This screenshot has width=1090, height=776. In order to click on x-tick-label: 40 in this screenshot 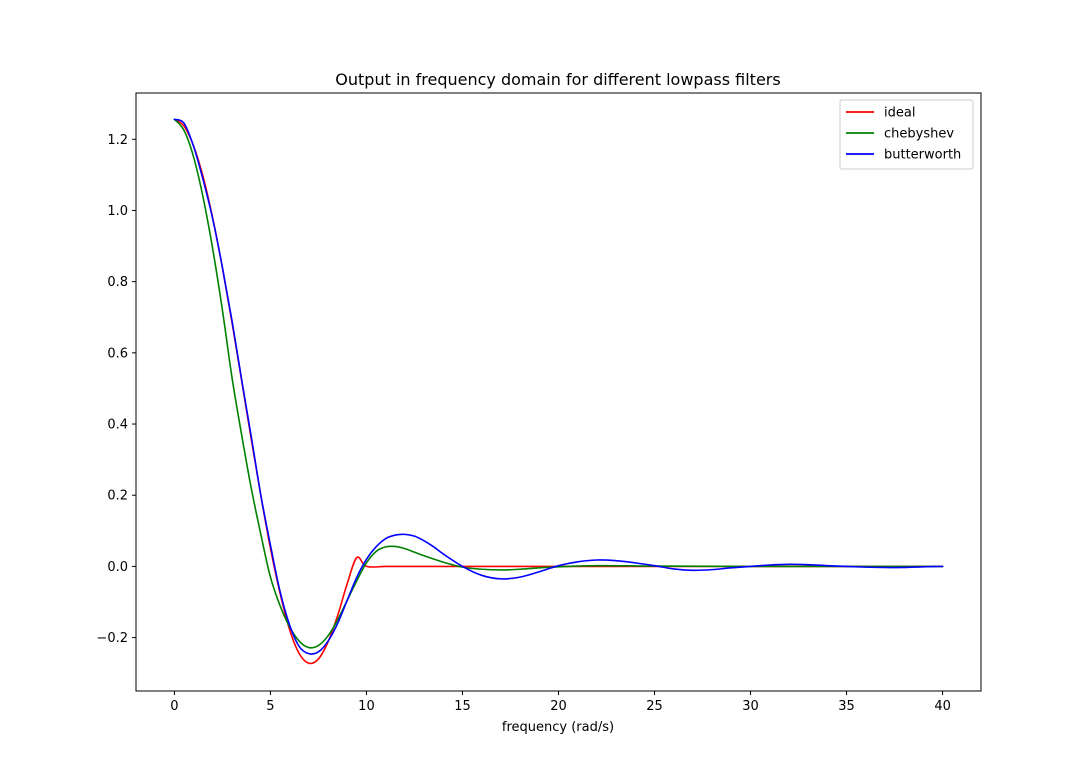, I will do `click(942, 706)`.